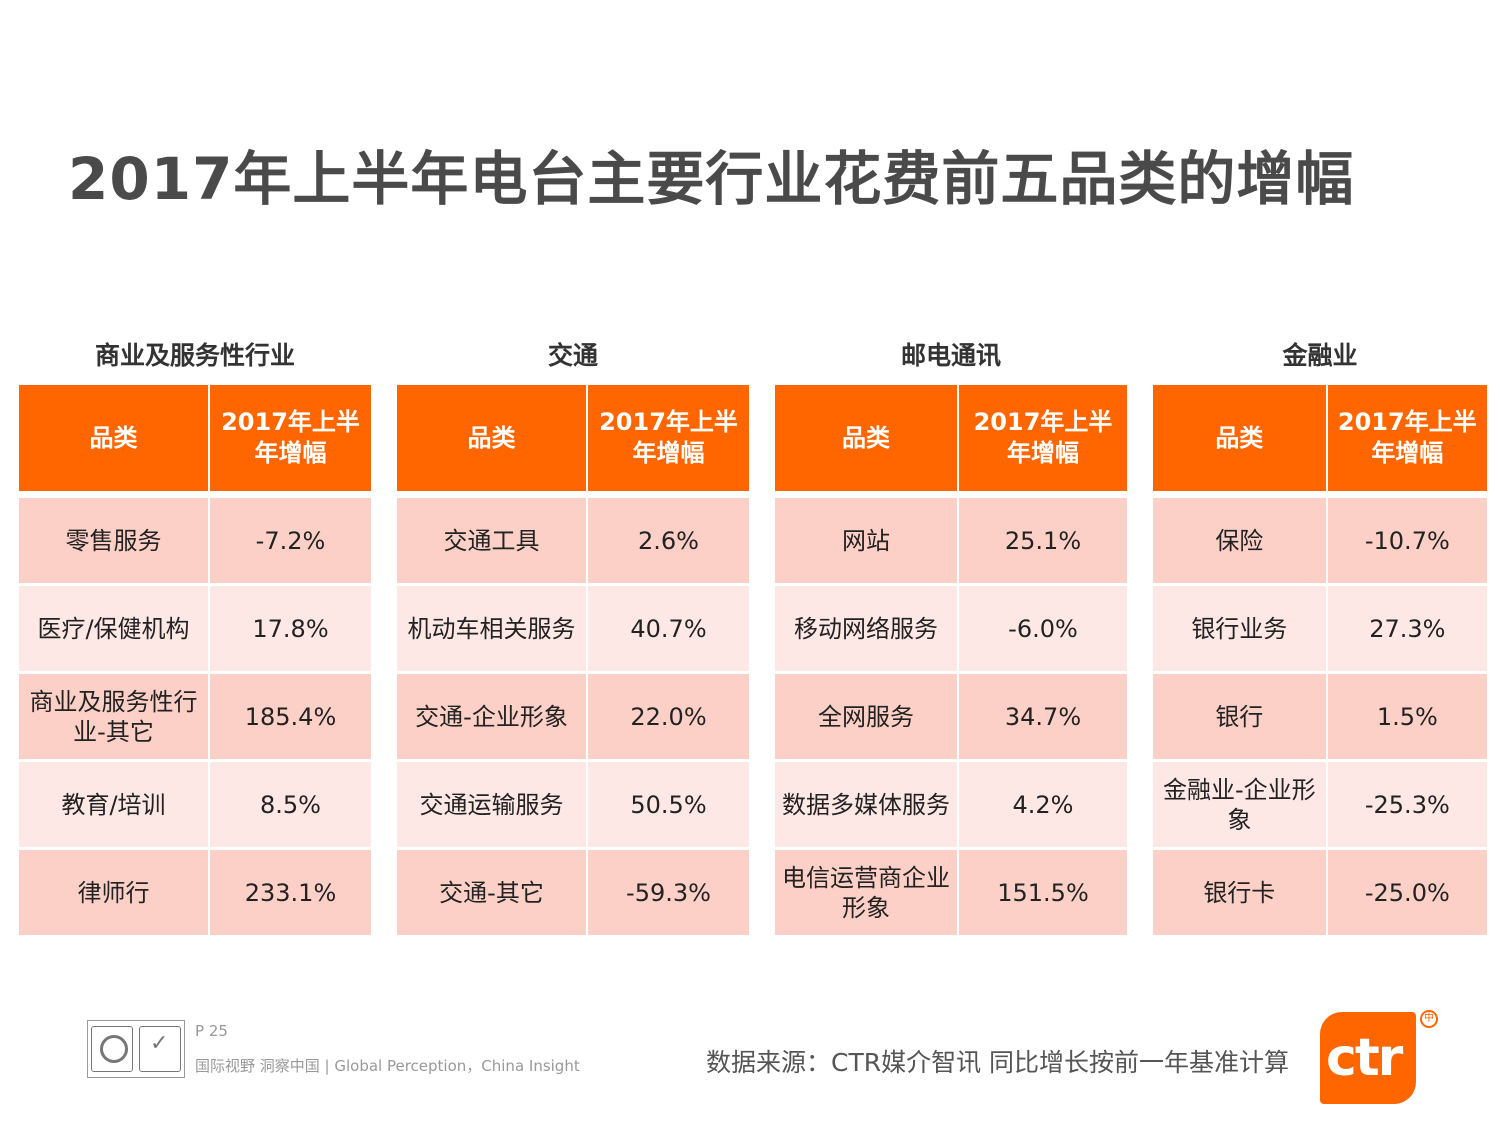 The image size is (1500, 1125). What do you see at coordinates (113, 540) in the screenshot?
I see `category-cell: 零售服务` at bounding box center [113, 540].